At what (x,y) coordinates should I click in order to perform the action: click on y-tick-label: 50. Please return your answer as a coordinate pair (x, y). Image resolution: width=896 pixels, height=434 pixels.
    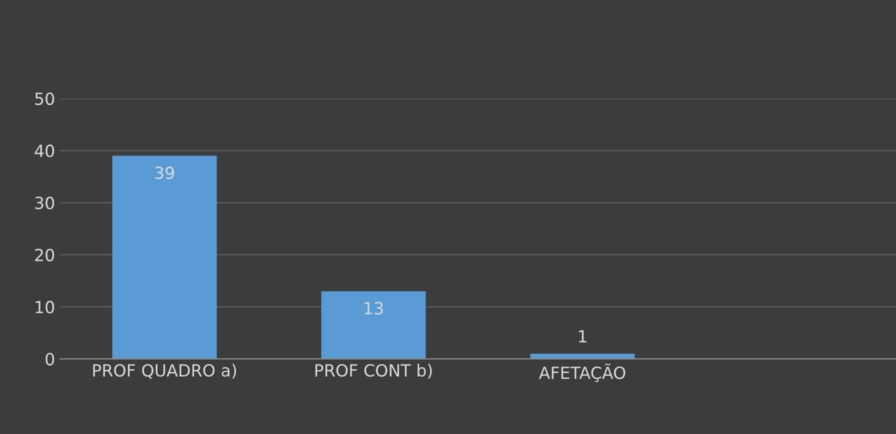
    Looking at the image, I should click on (44, 99).